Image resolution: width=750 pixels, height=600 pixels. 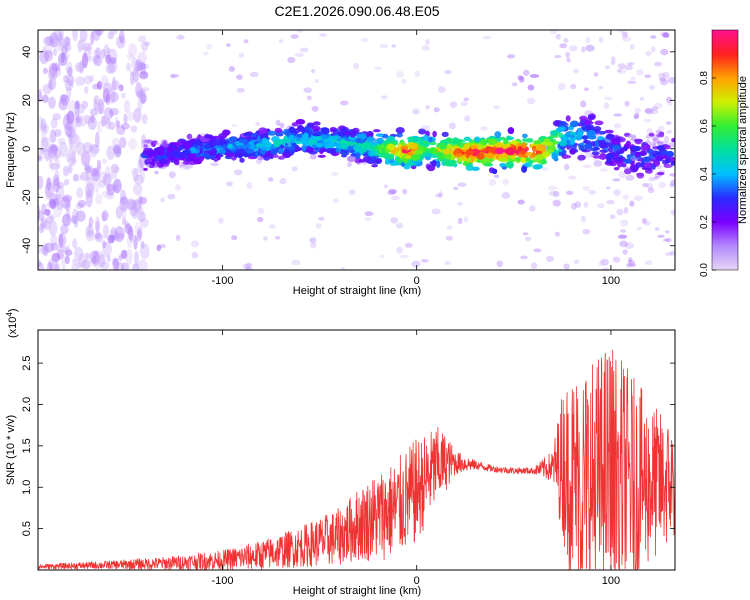 I want to click on colorbar-tick-label: 0.0, so click(x=704, y=270).